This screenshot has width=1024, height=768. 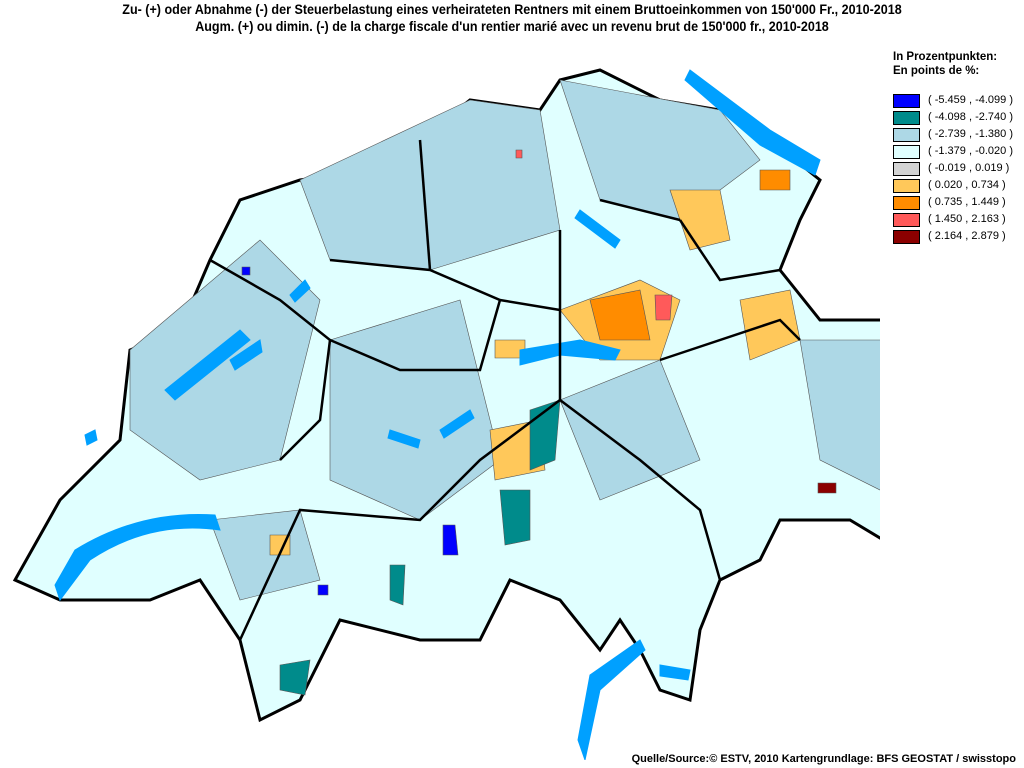 I want to click on legend-label: ( 2.164 , 2.879 ), so click(x=967, y=236).